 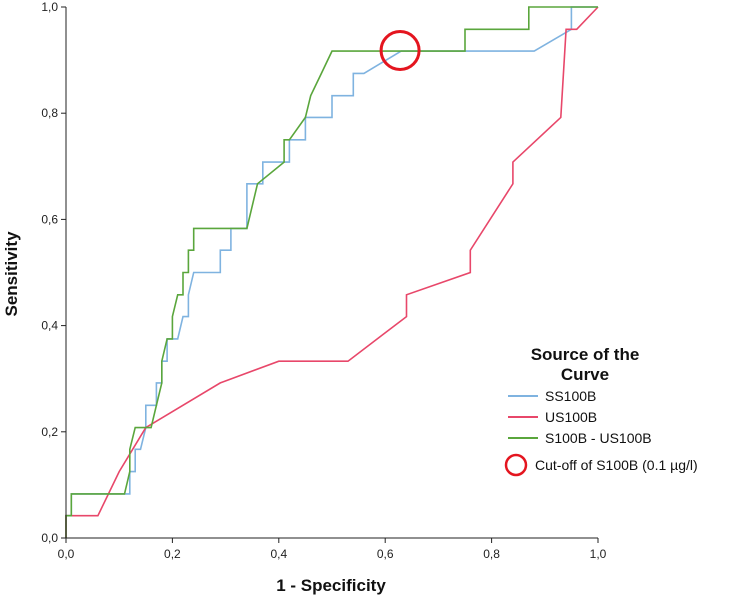 I want to click on y-tick-label: 0,8, so click(x=49, y=113).